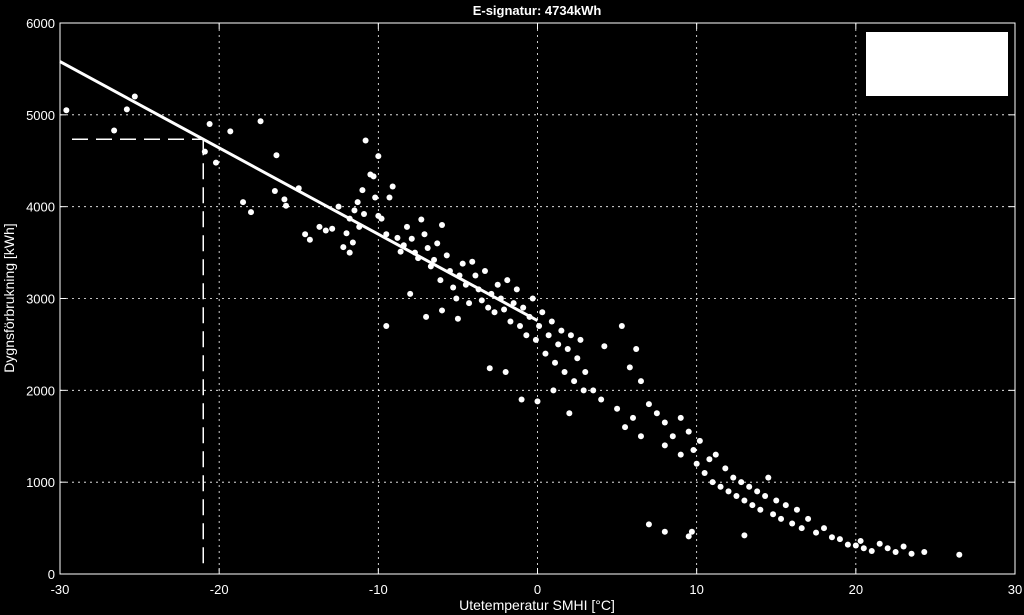 The height and width of the screenshot is (615, 1024). I want to click on x-tick-label: -30, so click(60, 589).